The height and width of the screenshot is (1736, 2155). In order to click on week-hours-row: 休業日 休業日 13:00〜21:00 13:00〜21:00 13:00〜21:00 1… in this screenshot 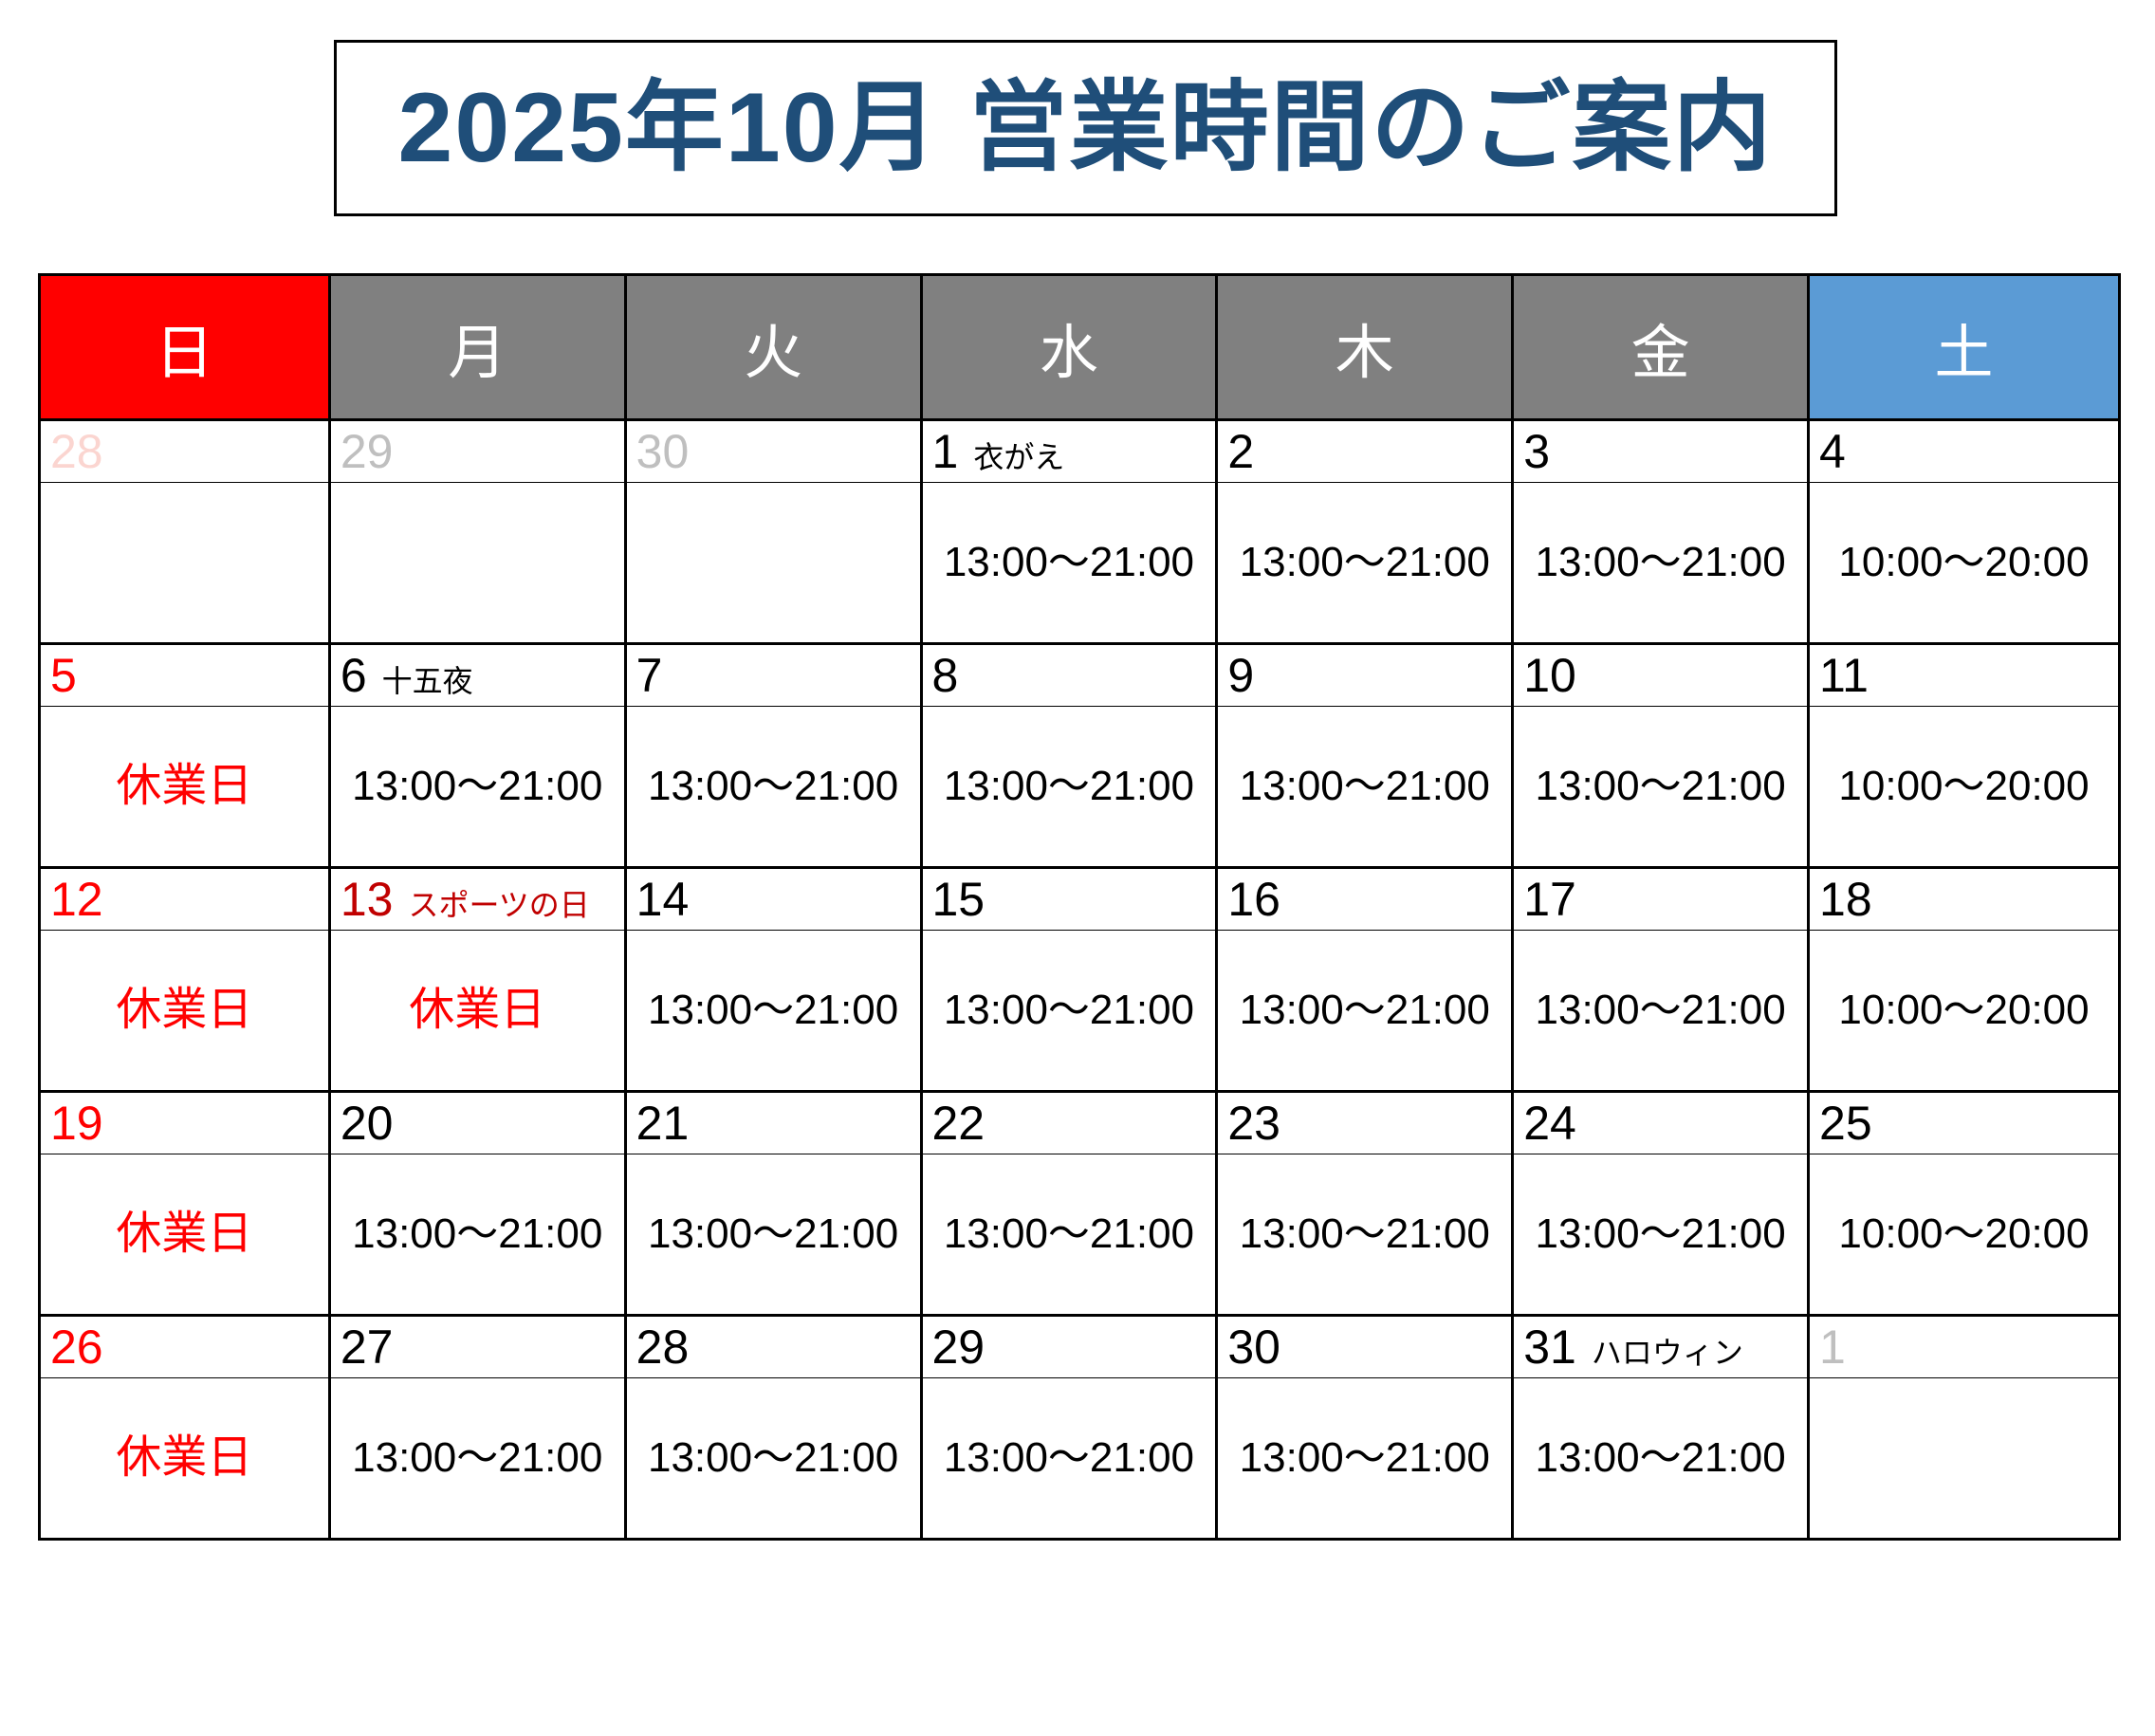, I will do `click(1079, 1012)`.